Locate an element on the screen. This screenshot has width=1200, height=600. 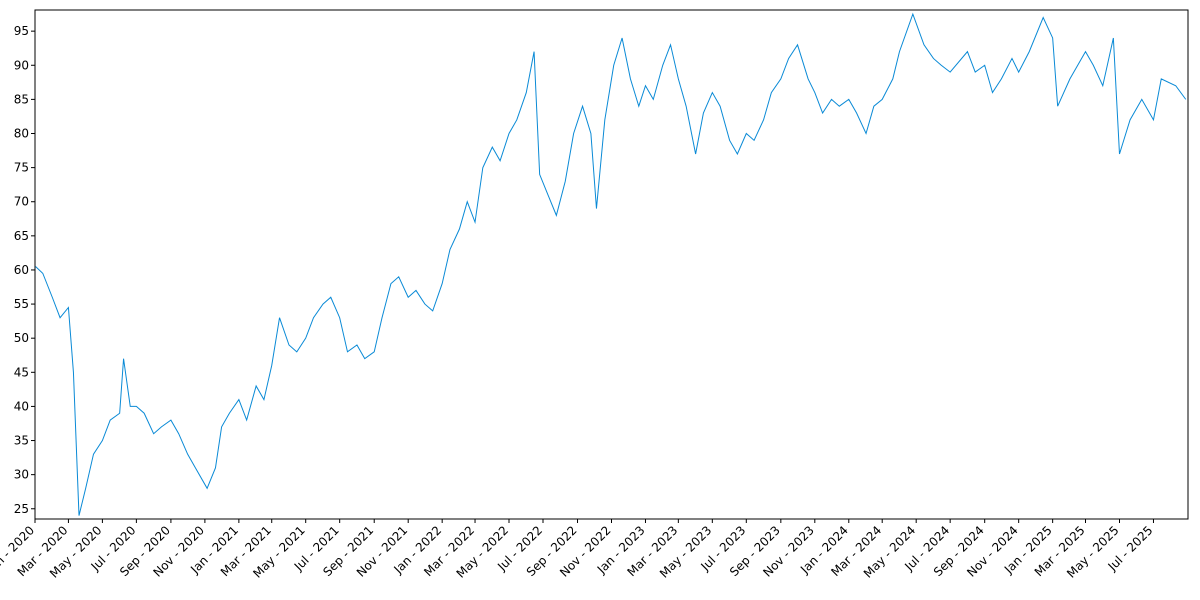
y-tick-label: 60 is located at coordinates (21, 270).